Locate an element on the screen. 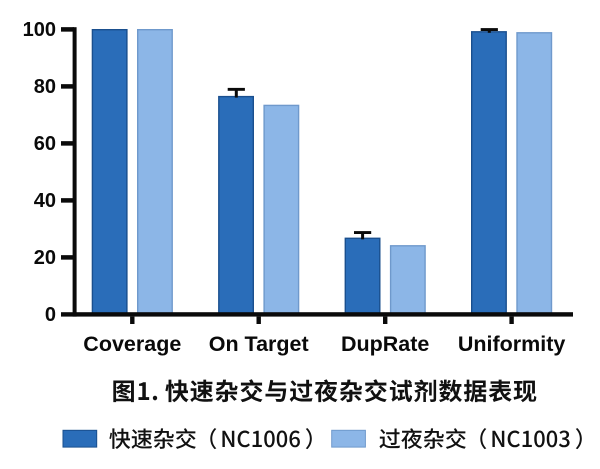 The height and width of the screenshot is (469, 600). svg-text: 100 is located at coordinates (39, 30).